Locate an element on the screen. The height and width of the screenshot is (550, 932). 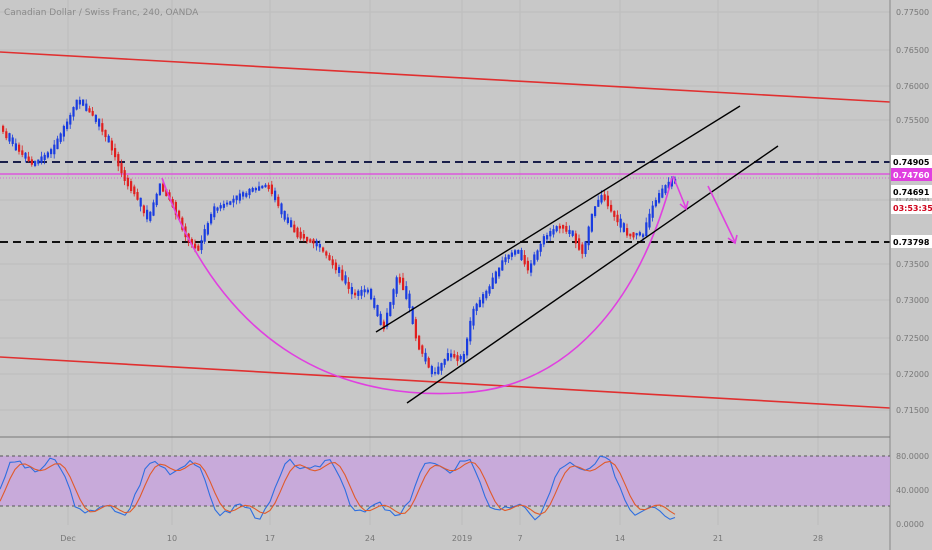
arrow-two-shaft is located at coordinates (721, 214).